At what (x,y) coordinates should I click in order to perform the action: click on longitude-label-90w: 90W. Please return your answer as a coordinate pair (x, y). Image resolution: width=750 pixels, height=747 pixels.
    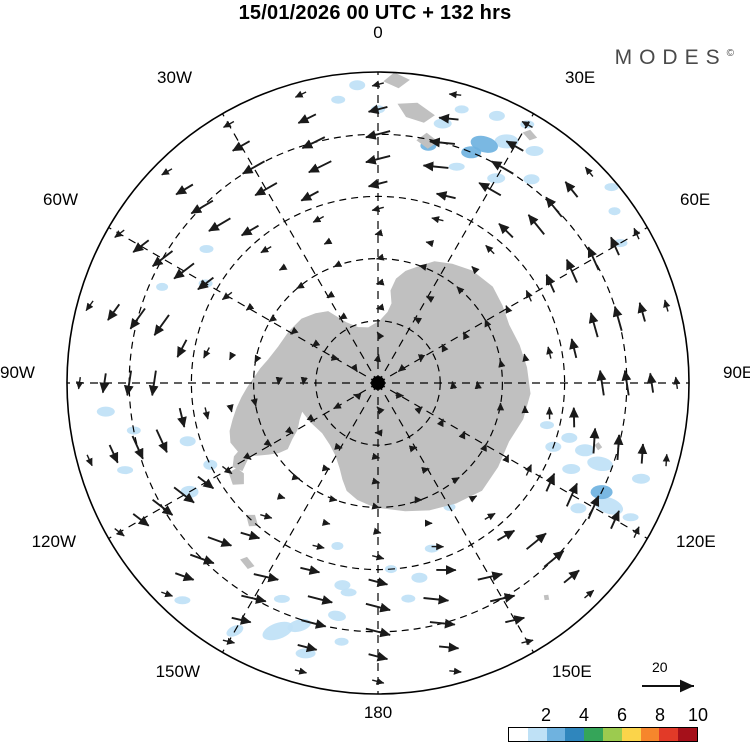
    Looking at the image, I should click on (17, 372).